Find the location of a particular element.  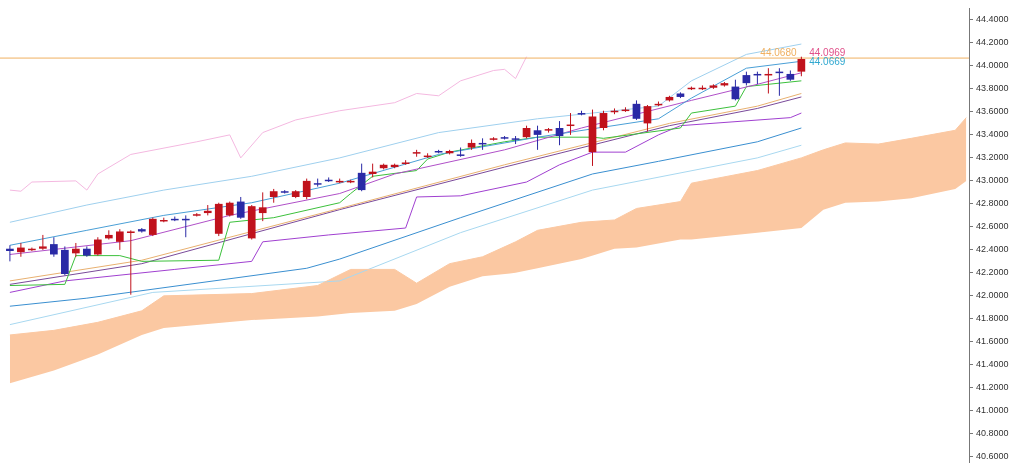

y-tick-label: 40.6000 is located at coordinates (992, 456).